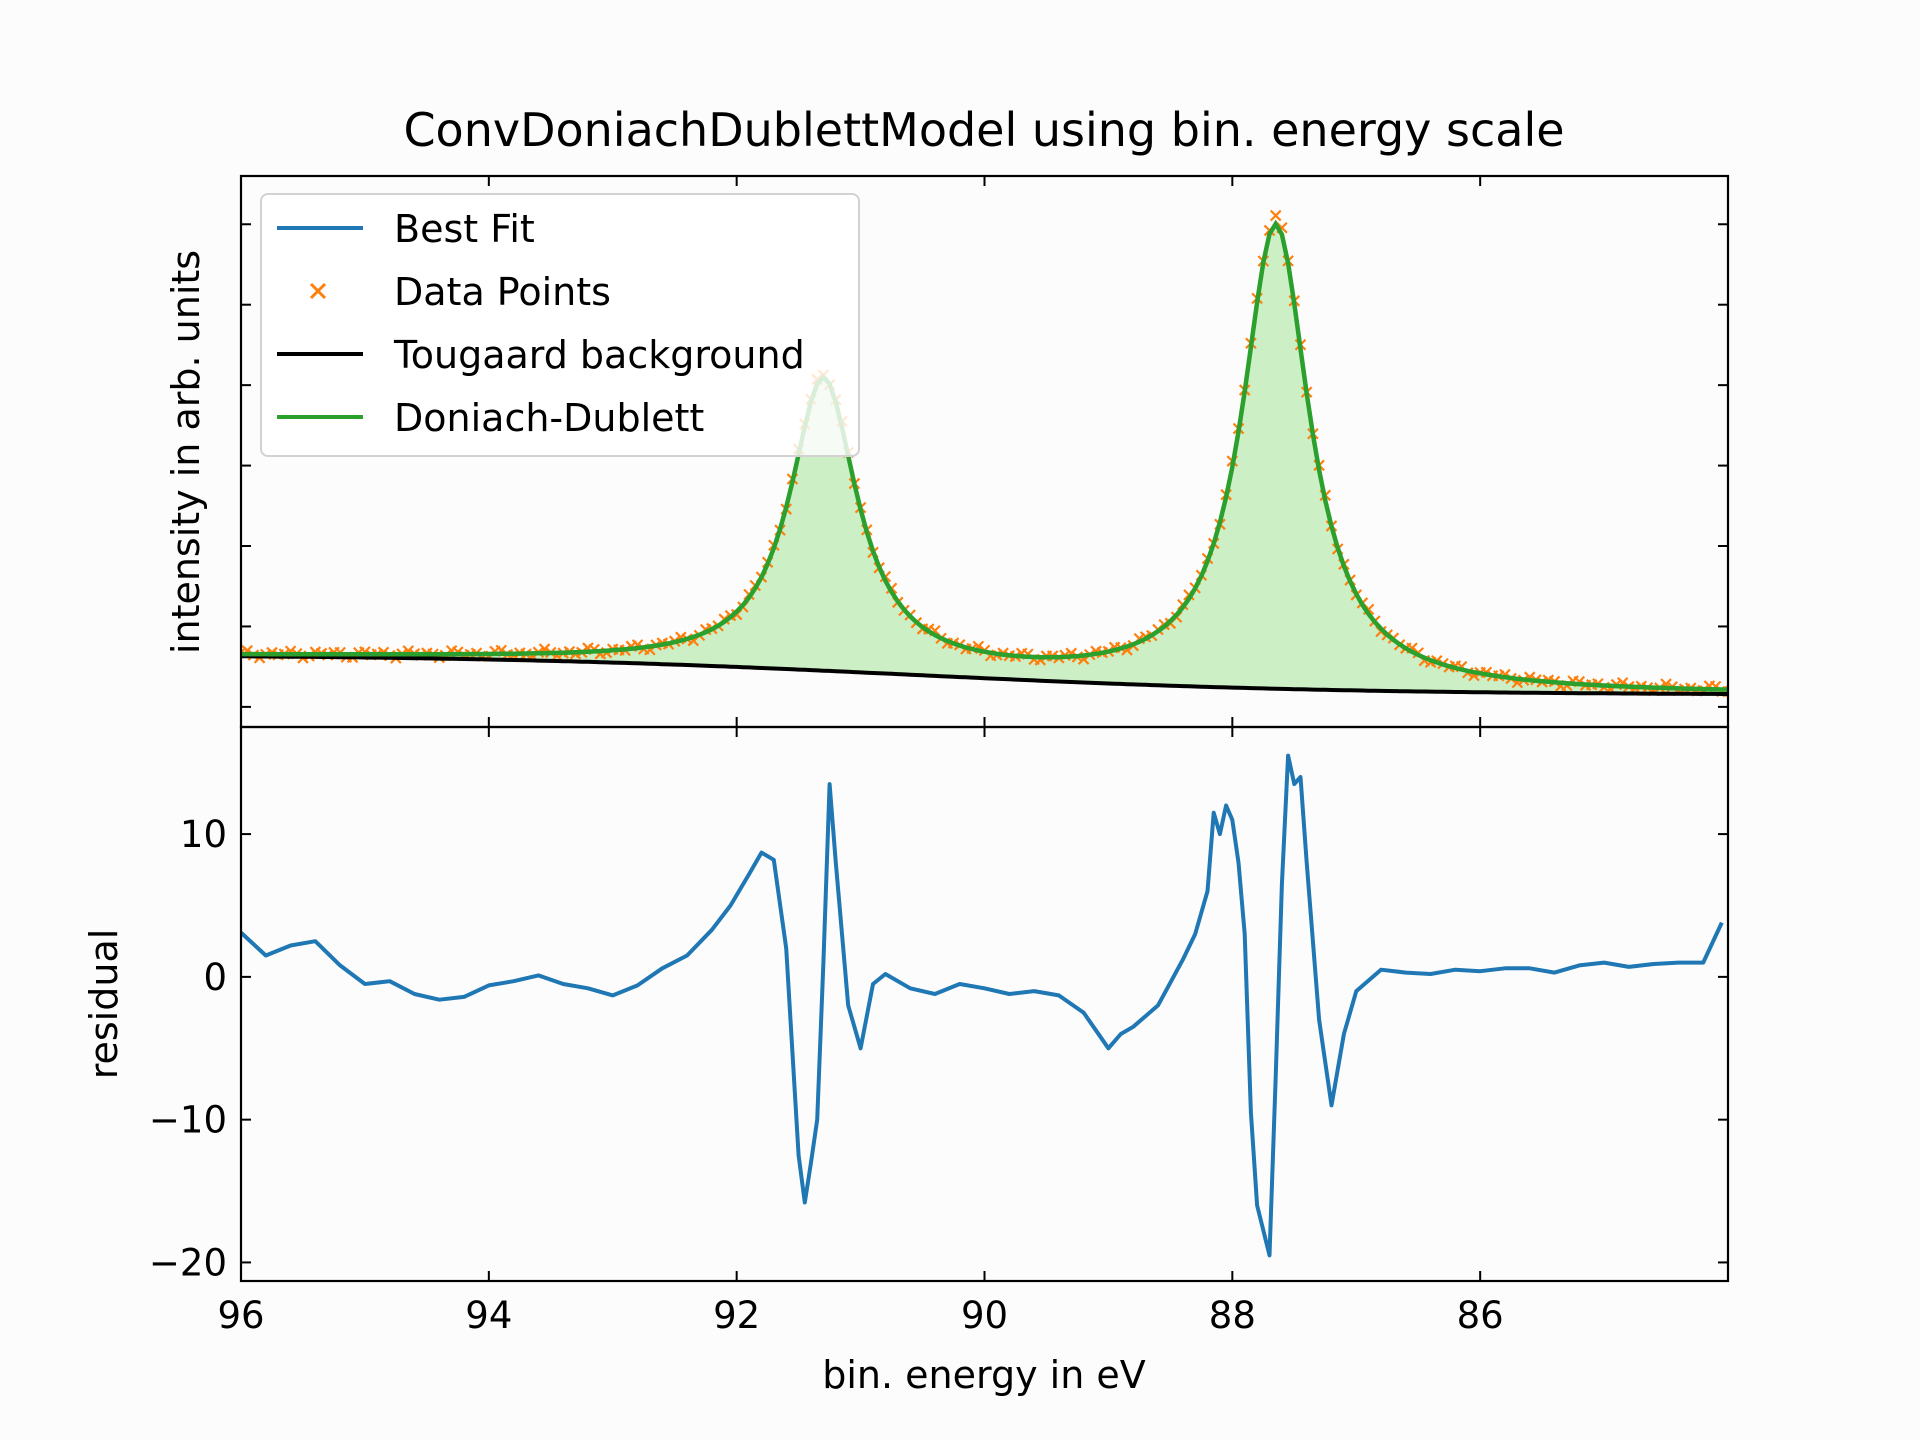  I want to click on residual-y-axis-label: residual, so click(104, 1004).